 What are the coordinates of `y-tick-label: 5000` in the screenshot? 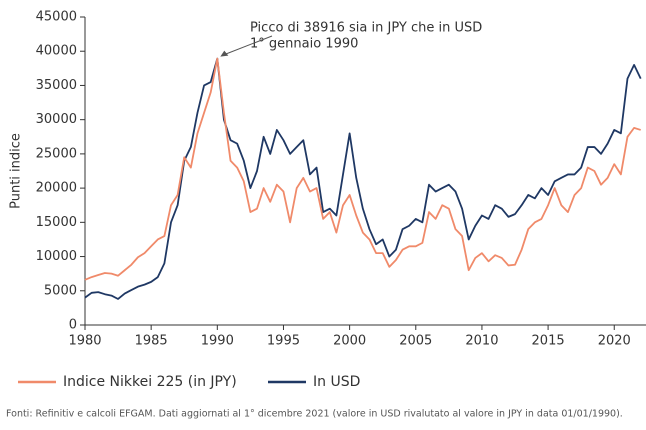 It's located at (60, 290).